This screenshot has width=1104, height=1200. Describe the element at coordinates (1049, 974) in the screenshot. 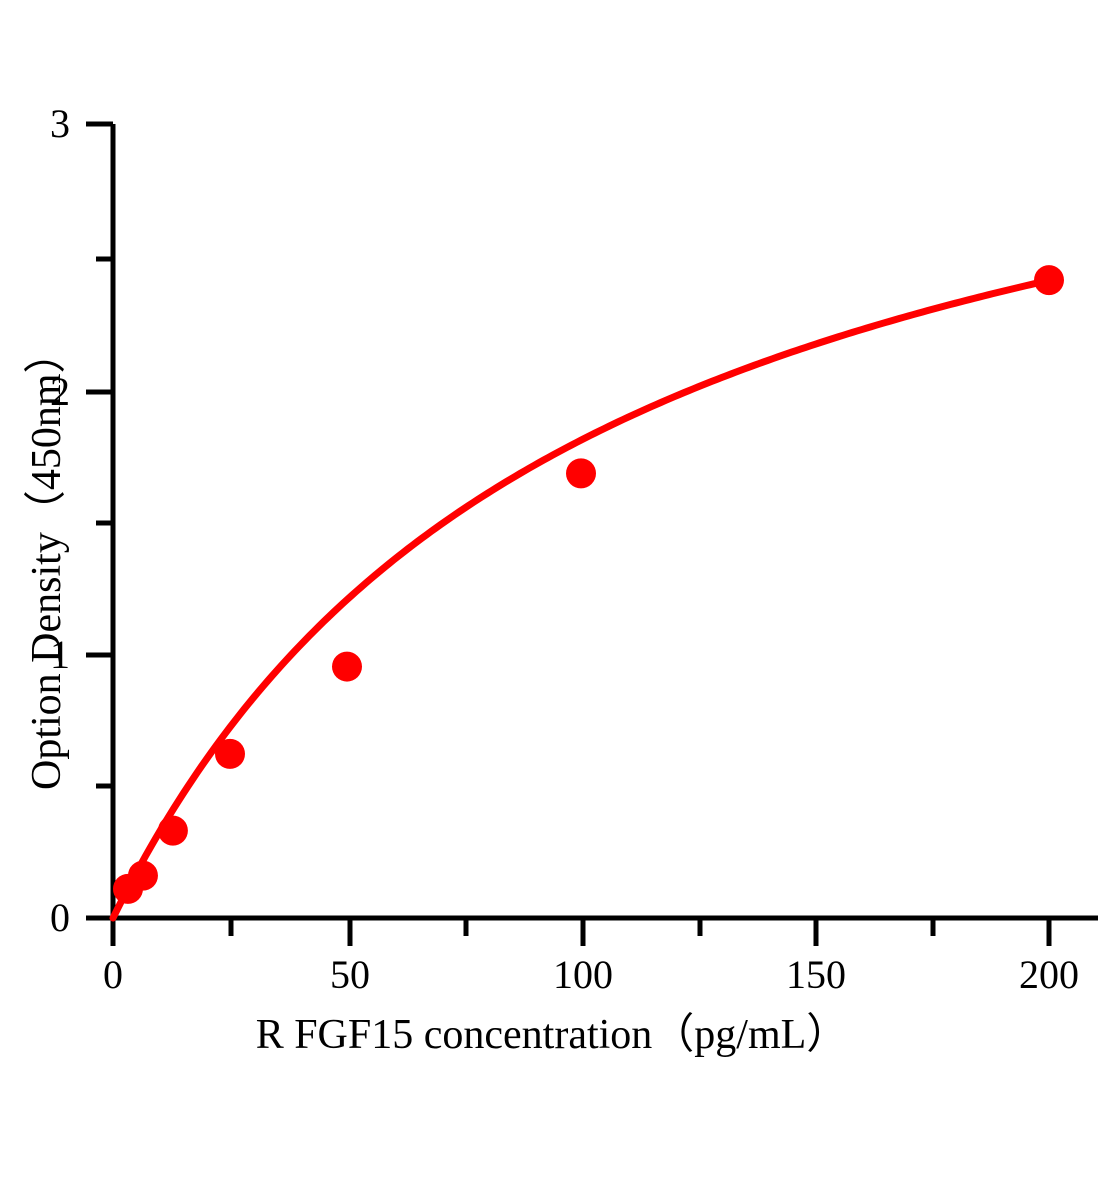

I see `x-tick-label-200: 200` at that location.